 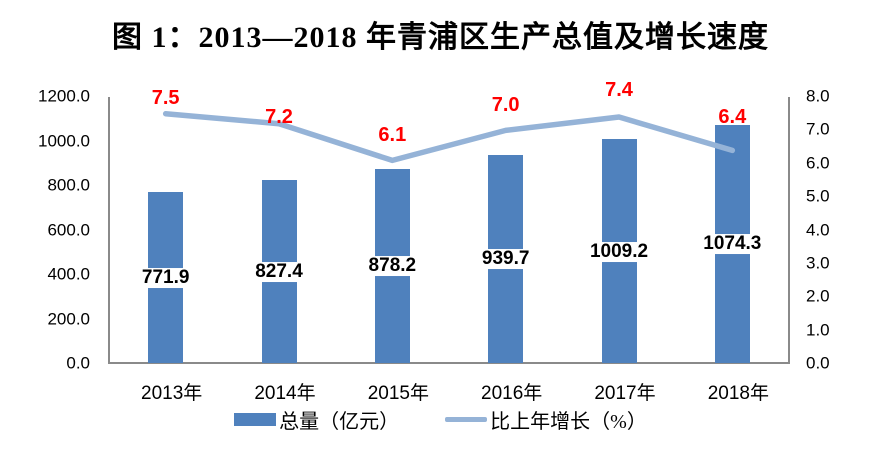 What do you see at coordinates (172, 393) in the screenshot?
I see `x-axis-label: 2013年` at bounding box center [172, 393].